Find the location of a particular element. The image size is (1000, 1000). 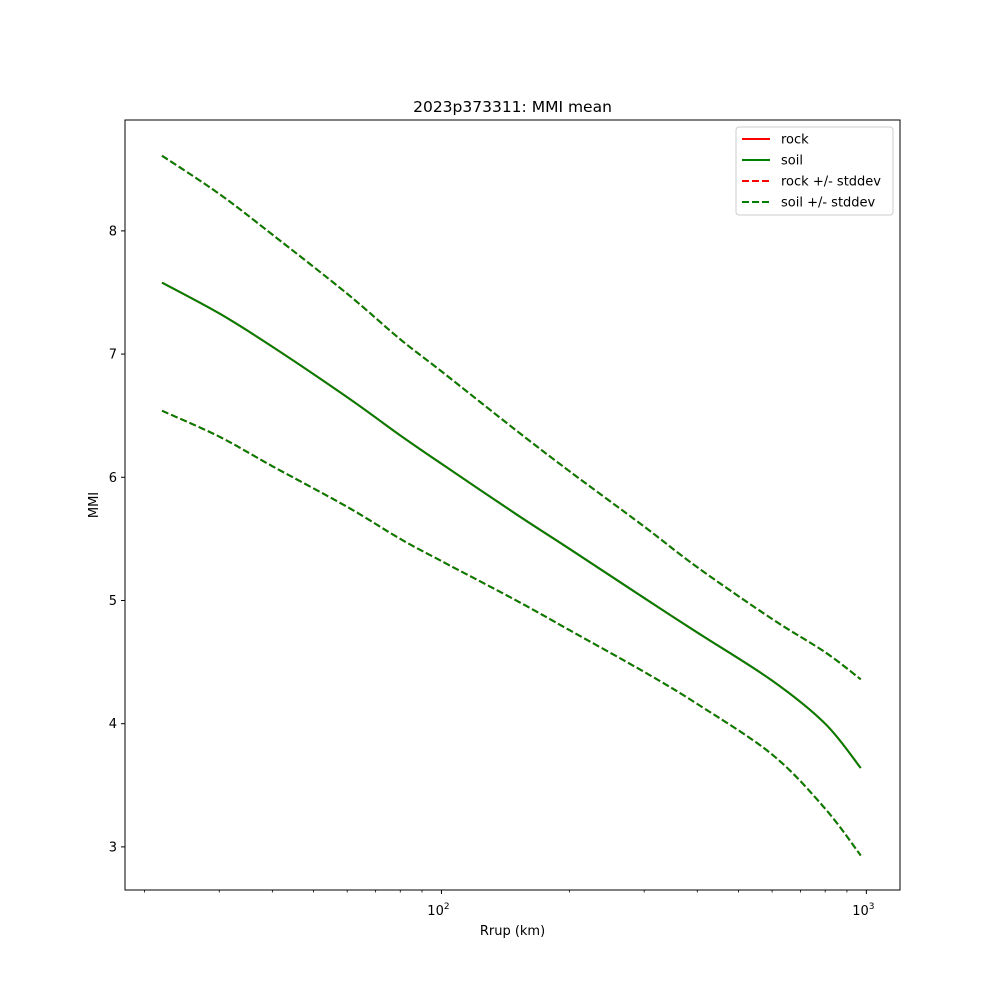

x-tick-exponent: 3 is located at coordinates (872, 907).